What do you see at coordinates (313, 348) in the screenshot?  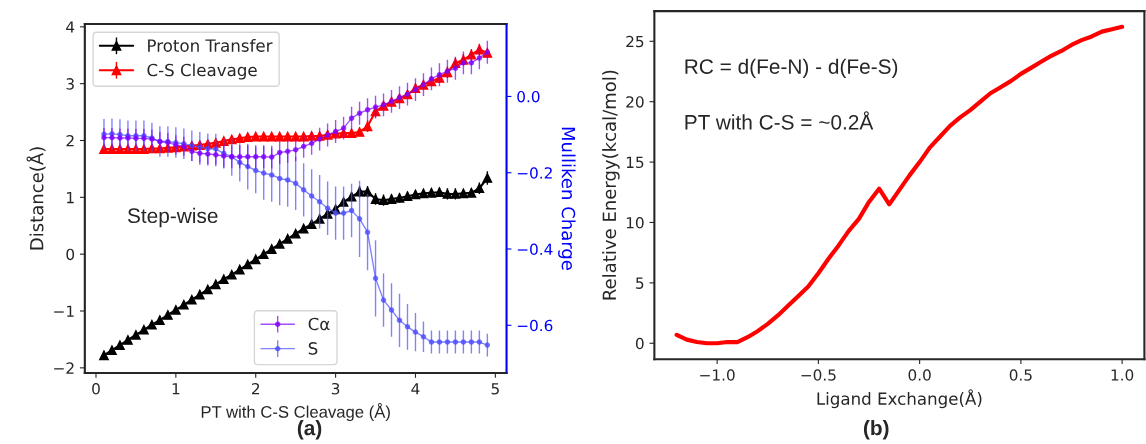 I see `legend-label: S` at bounding box center [313, 348].